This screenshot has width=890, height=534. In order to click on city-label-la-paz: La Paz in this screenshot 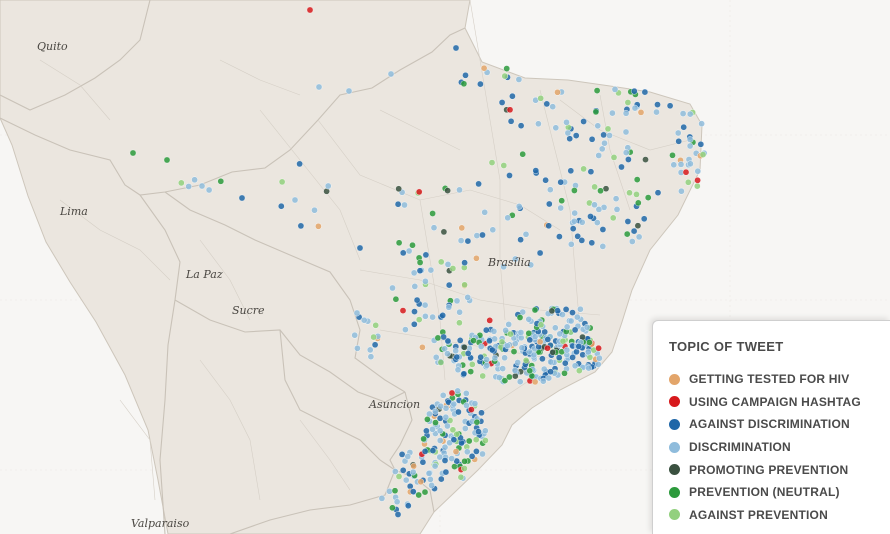, I will do `click(204, 274)`.